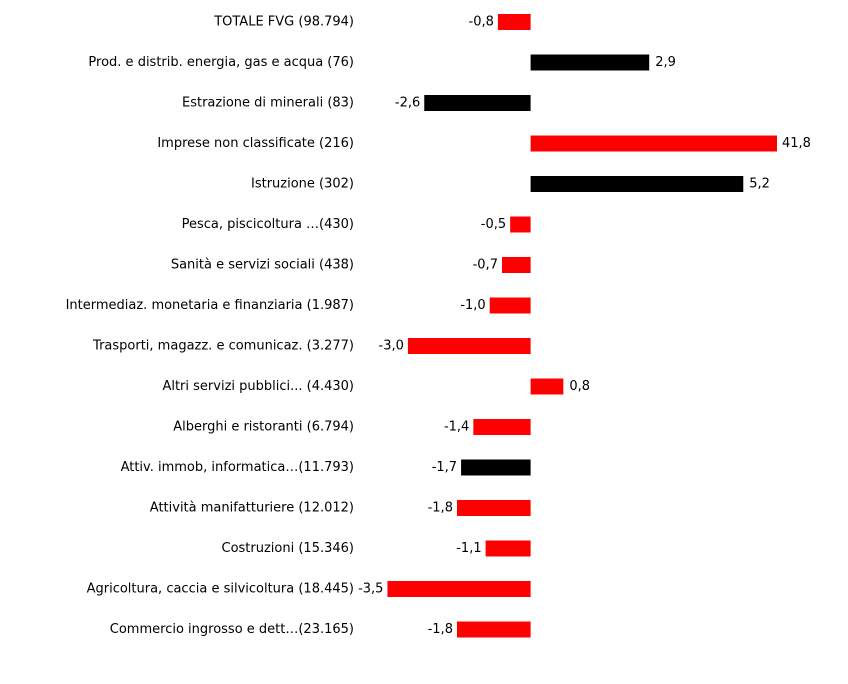 The width and height of the screenshot is (848, 684). What do you see at coordinates (468, 548) in the screenshot?
I see `value-label: -1,1` at bounding box center [468, 548].